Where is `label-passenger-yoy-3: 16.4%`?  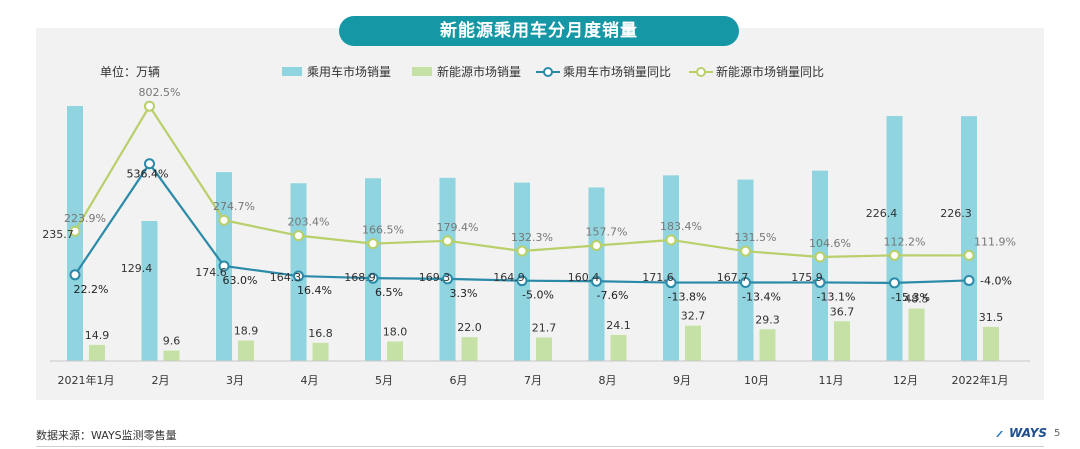
label-passenger-yoy-3: 16.4% is located at coordinates (314, 290).